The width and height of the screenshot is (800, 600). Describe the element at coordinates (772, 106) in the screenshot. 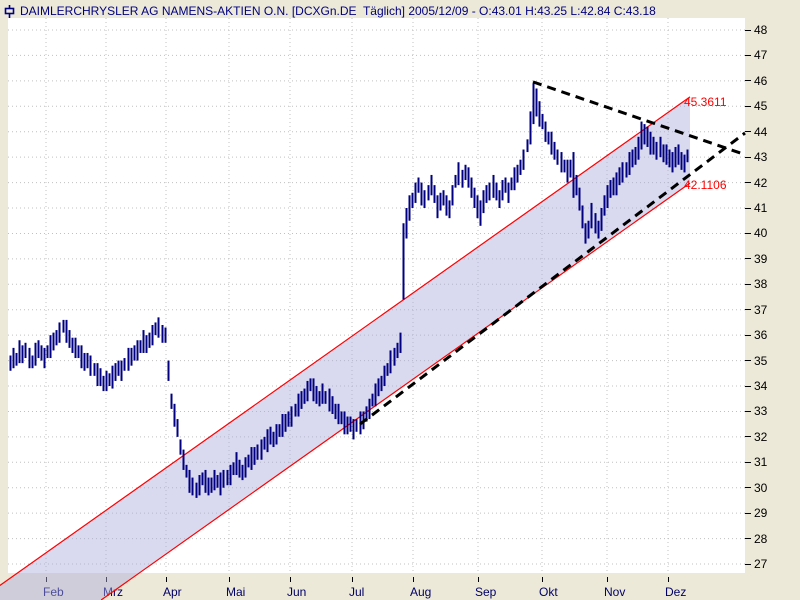

I see `y-axis-tick: 45` at that location.